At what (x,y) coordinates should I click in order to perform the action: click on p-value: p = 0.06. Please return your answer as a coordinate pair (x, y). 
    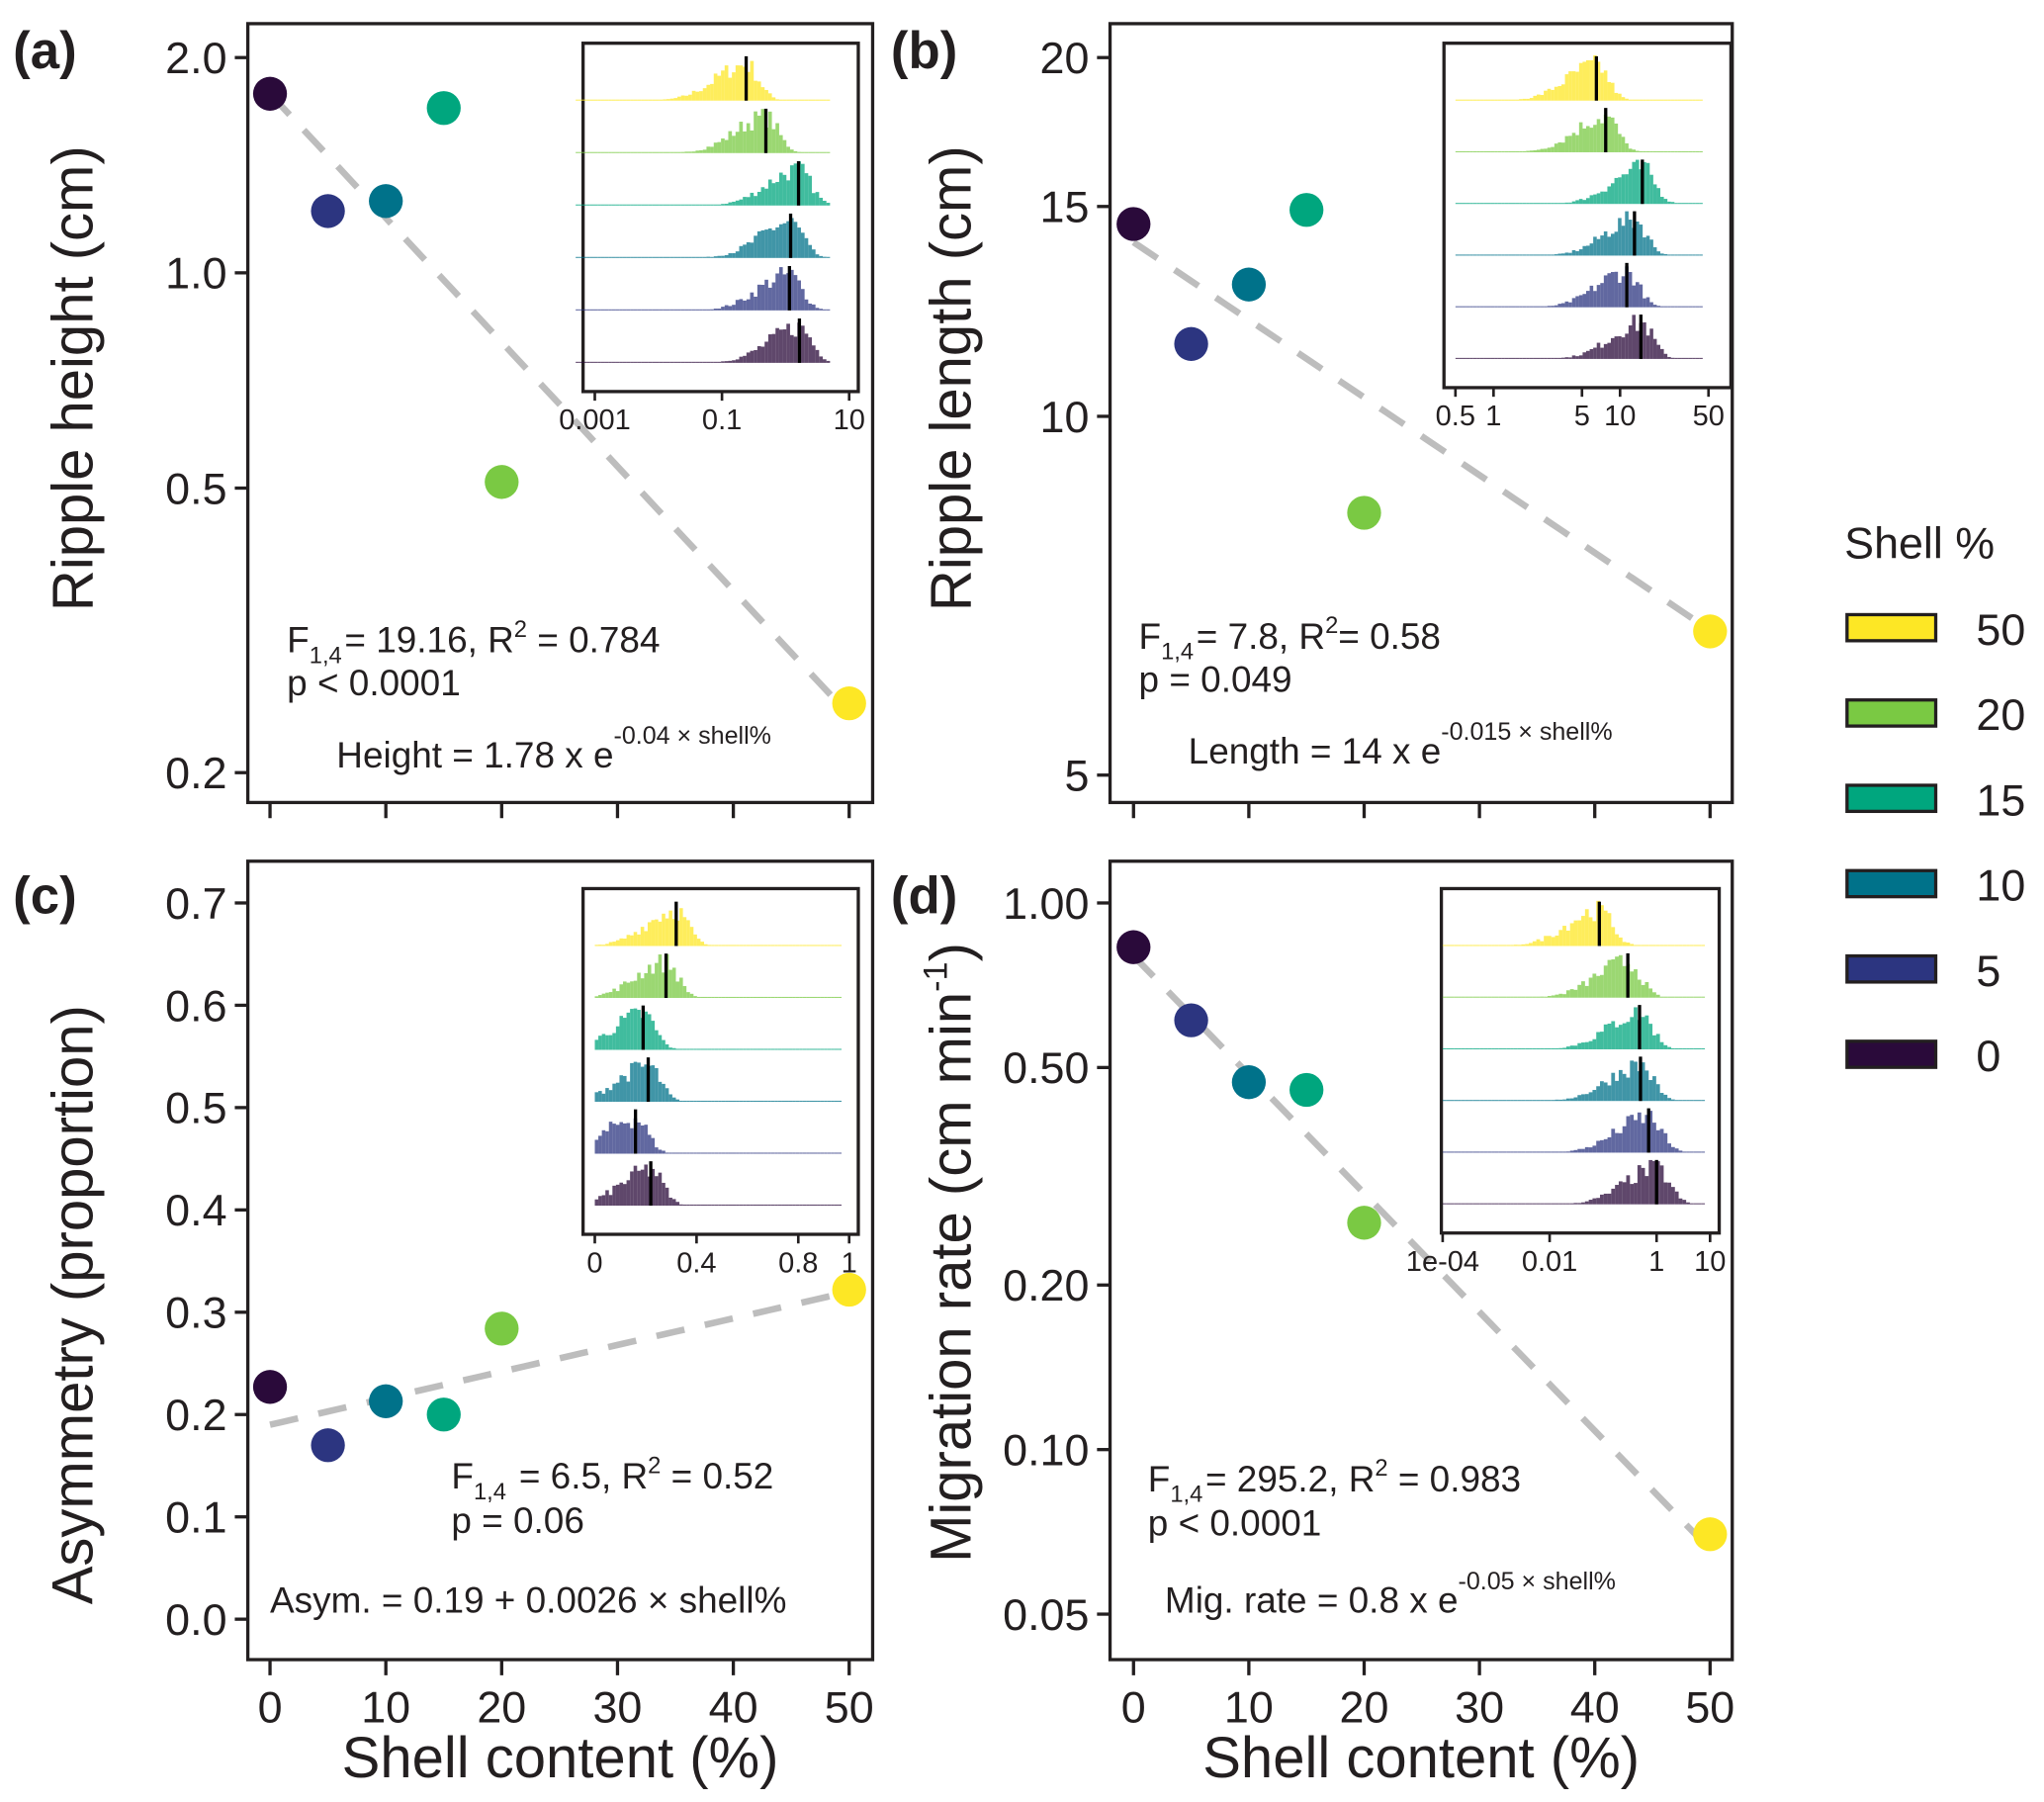
    Looking at the image, I should click on (517, 1520).